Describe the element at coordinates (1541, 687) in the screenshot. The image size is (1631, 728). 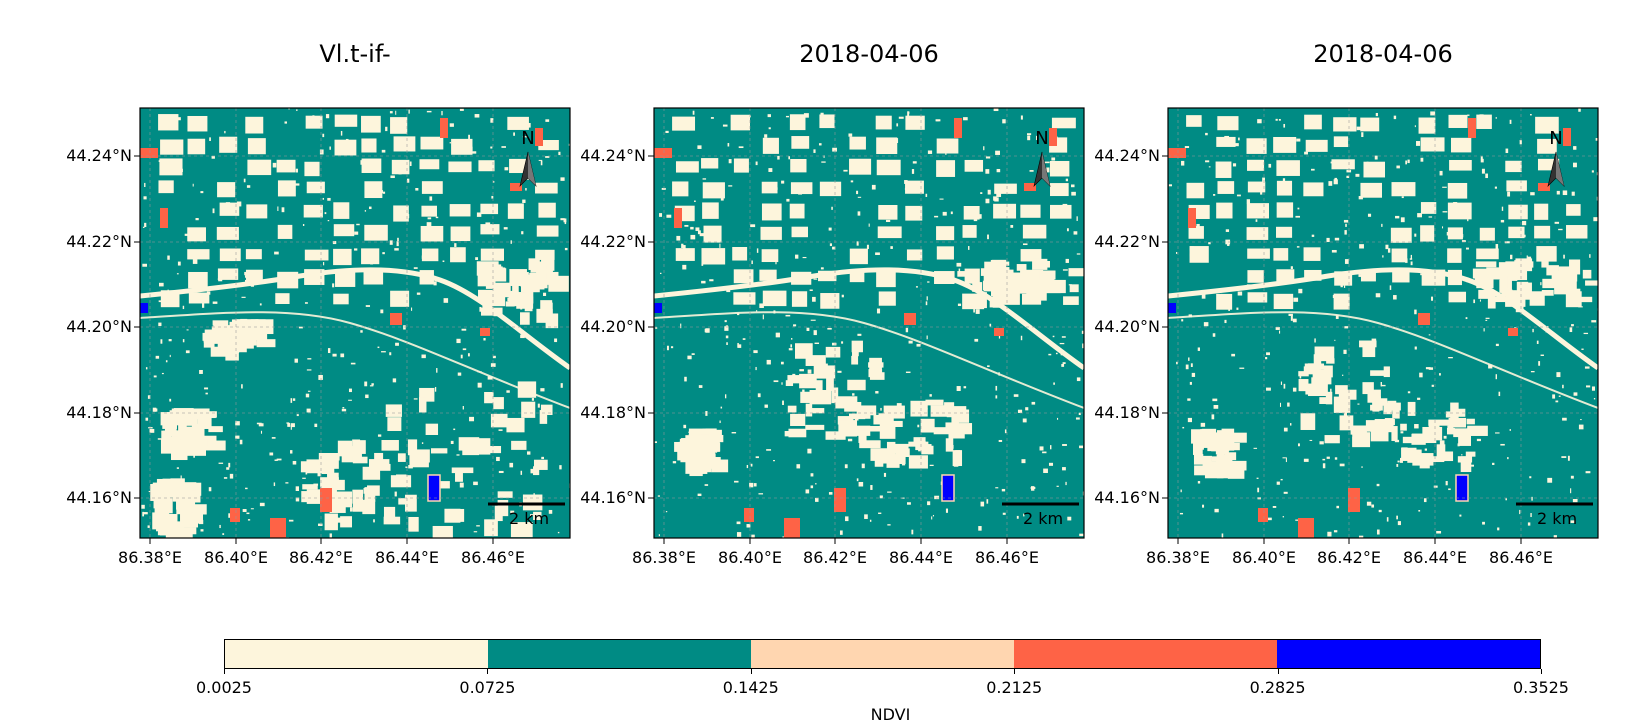
I see `colorbar-tick-label: 0.3525` at that location.